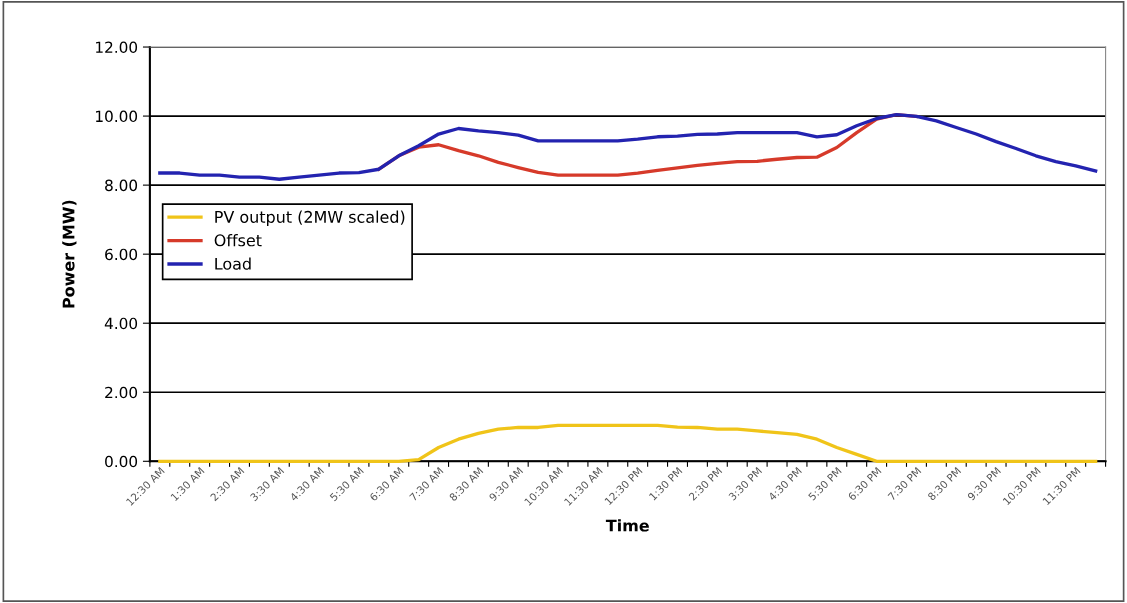 The width and height of the screenshot is (1127, 603). What do you see at coordinates (121, 461) in the screenshot?
I see `y-tick-label: 0.00` at bounding box center [121, 461].